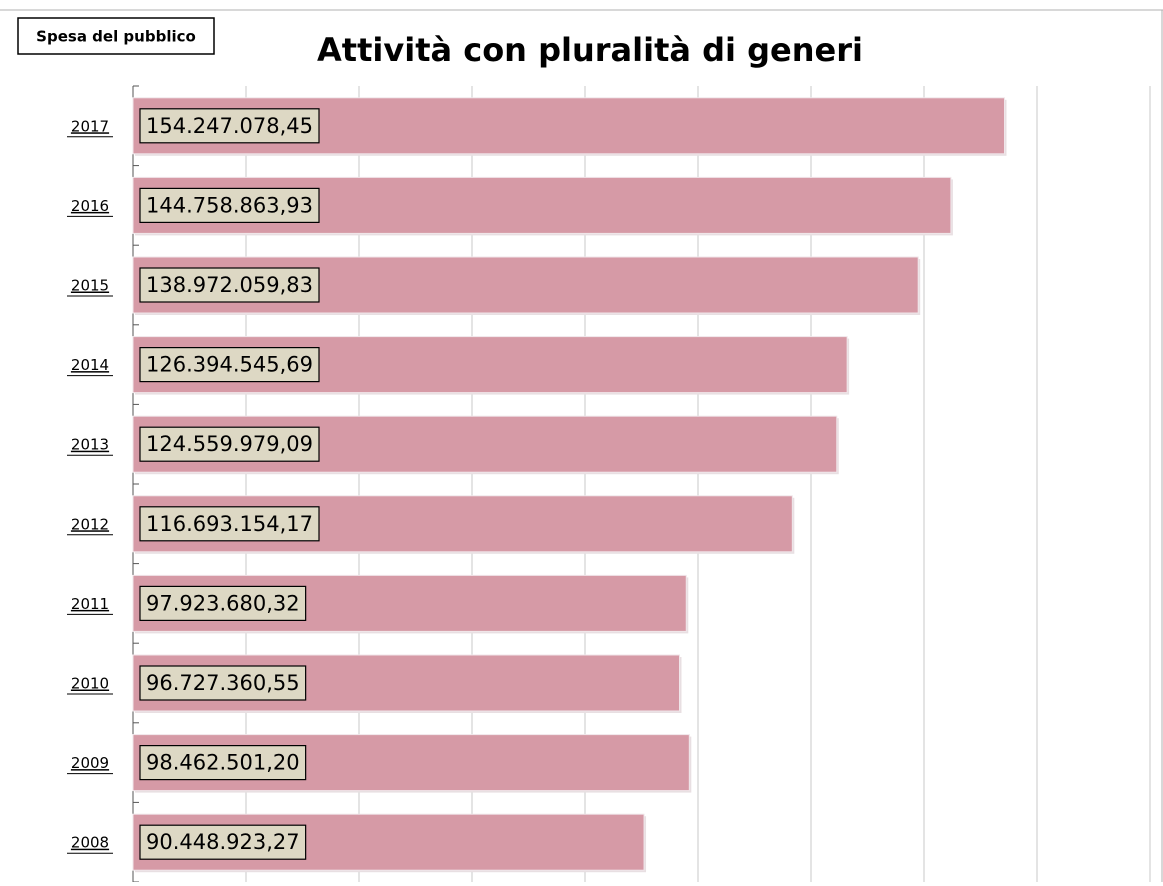 This screenshot has height=886, width=1163. I want to click on y-tick-label: 2017, so click(90, 126).